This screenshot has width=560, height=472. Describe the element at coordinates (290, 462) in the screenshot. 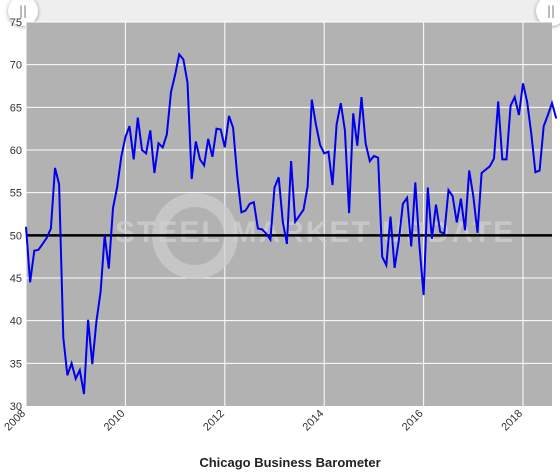

I see `chart-title: Chicago Business Barometer` at that location.